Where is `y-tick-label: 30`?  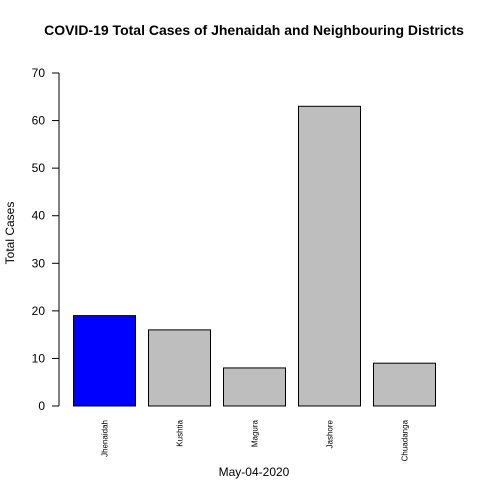 y-tick-label: 30 is located at coordinates (39, 263).